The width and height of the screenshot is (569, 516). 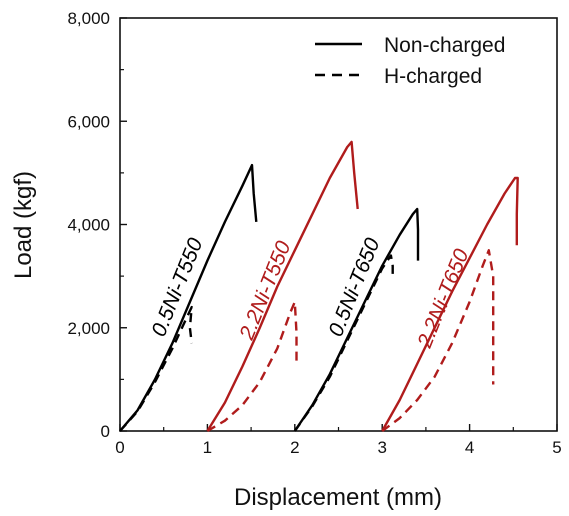 What do you see at coordinates (356, 319) in the screenshot?
I see `series-2-non-charged-line` at bounding box center [356, 319].